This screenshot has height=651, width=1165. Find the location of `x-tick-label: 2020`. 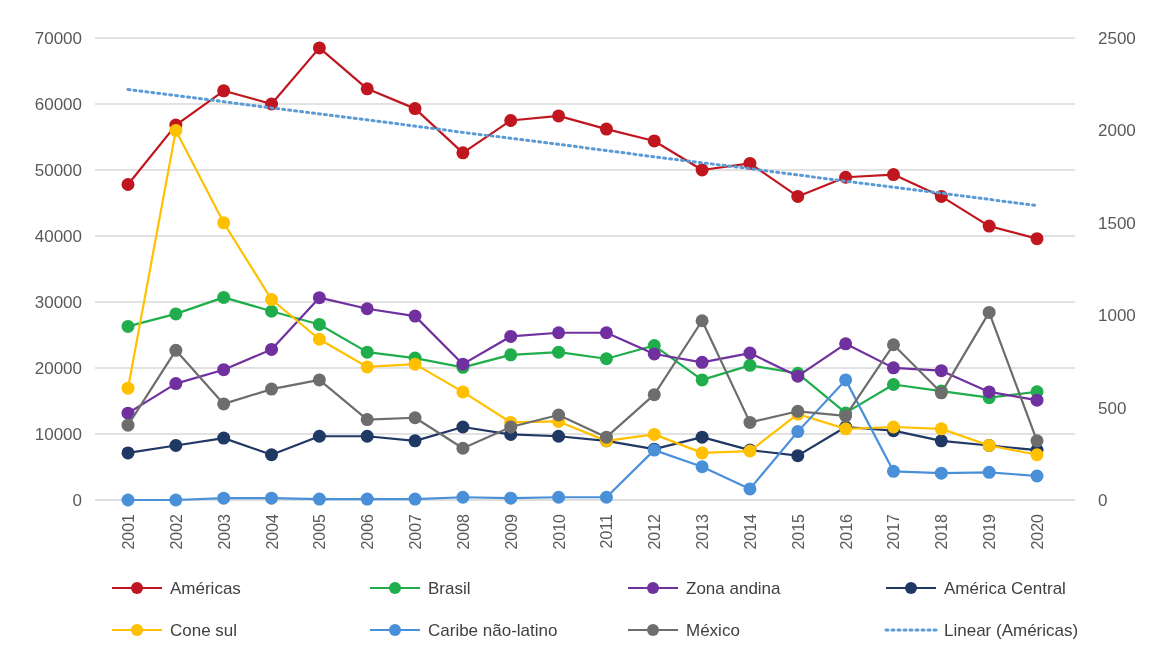

x-tick-label: 2020 is located at coordinates (1037, 531).